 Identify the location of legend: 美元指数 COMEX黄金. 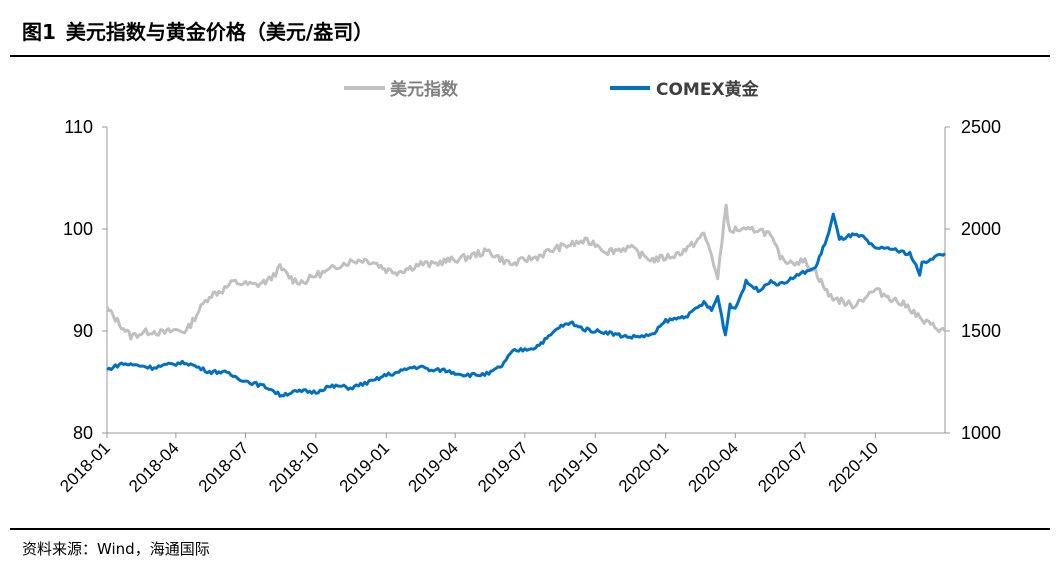
(552, 89).